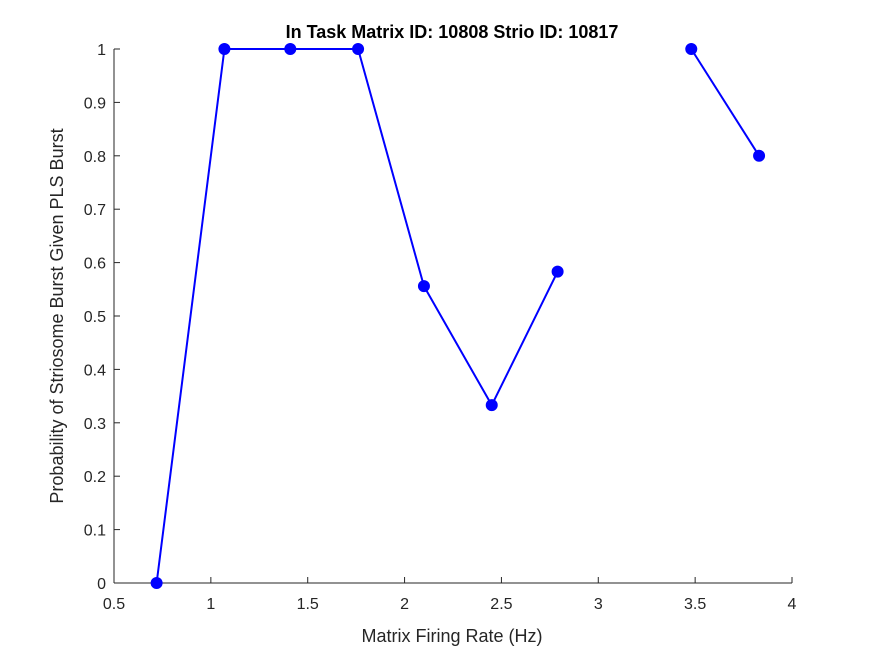 The height and width of the screenshot is (661, 875). Describe the element at coordinates (95, 317) in the screenshot. I see `y-tick-label-5: 0.5` at that location.